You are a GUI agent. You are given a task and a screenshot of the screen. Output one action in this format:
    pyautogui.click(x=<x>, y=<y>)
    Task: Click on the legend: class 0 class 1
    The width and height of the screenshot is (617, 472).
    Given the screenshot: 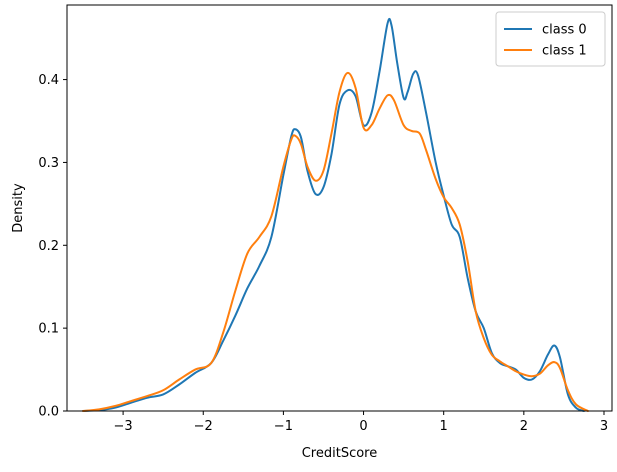 What is the action you would take?
    pyautogui.click(x=550, y=39)
    